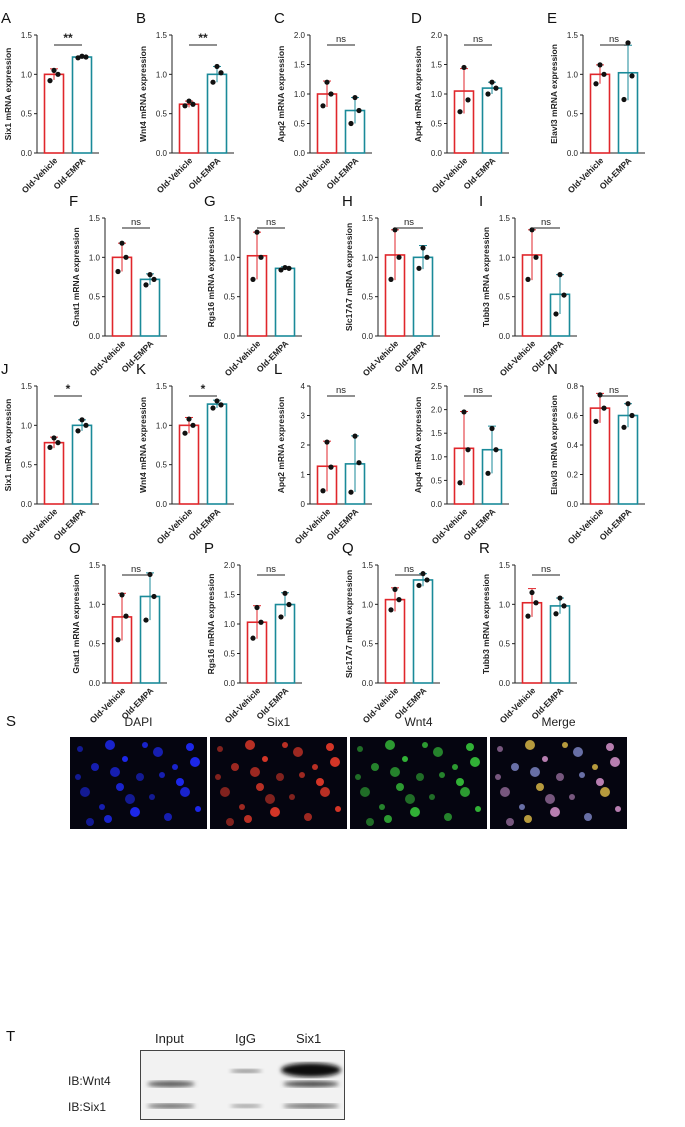 The height and width of the screenshot is (1127, 685). What do you see at coordinates (348, 548) in the screenshot?
I see `panel-letter: Q` at bounding box center [348, 548].